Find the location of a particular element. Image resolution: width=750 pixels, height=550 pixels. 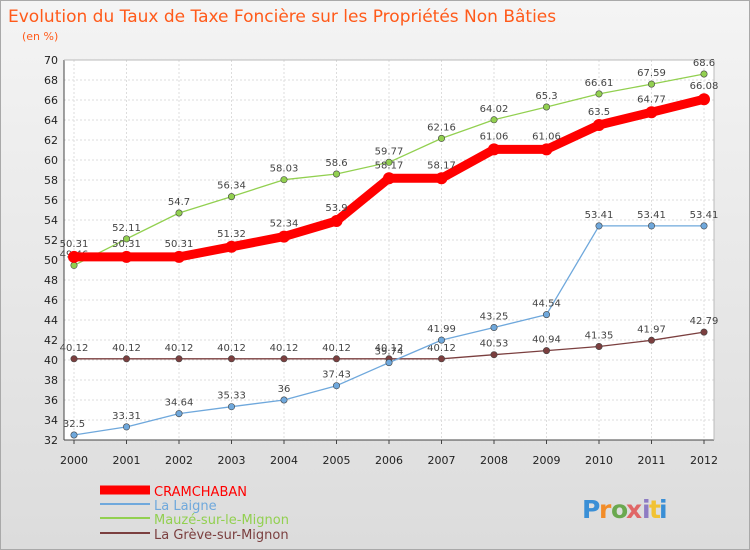

y-tick-label: 38 is located at coordinates (51, 380).